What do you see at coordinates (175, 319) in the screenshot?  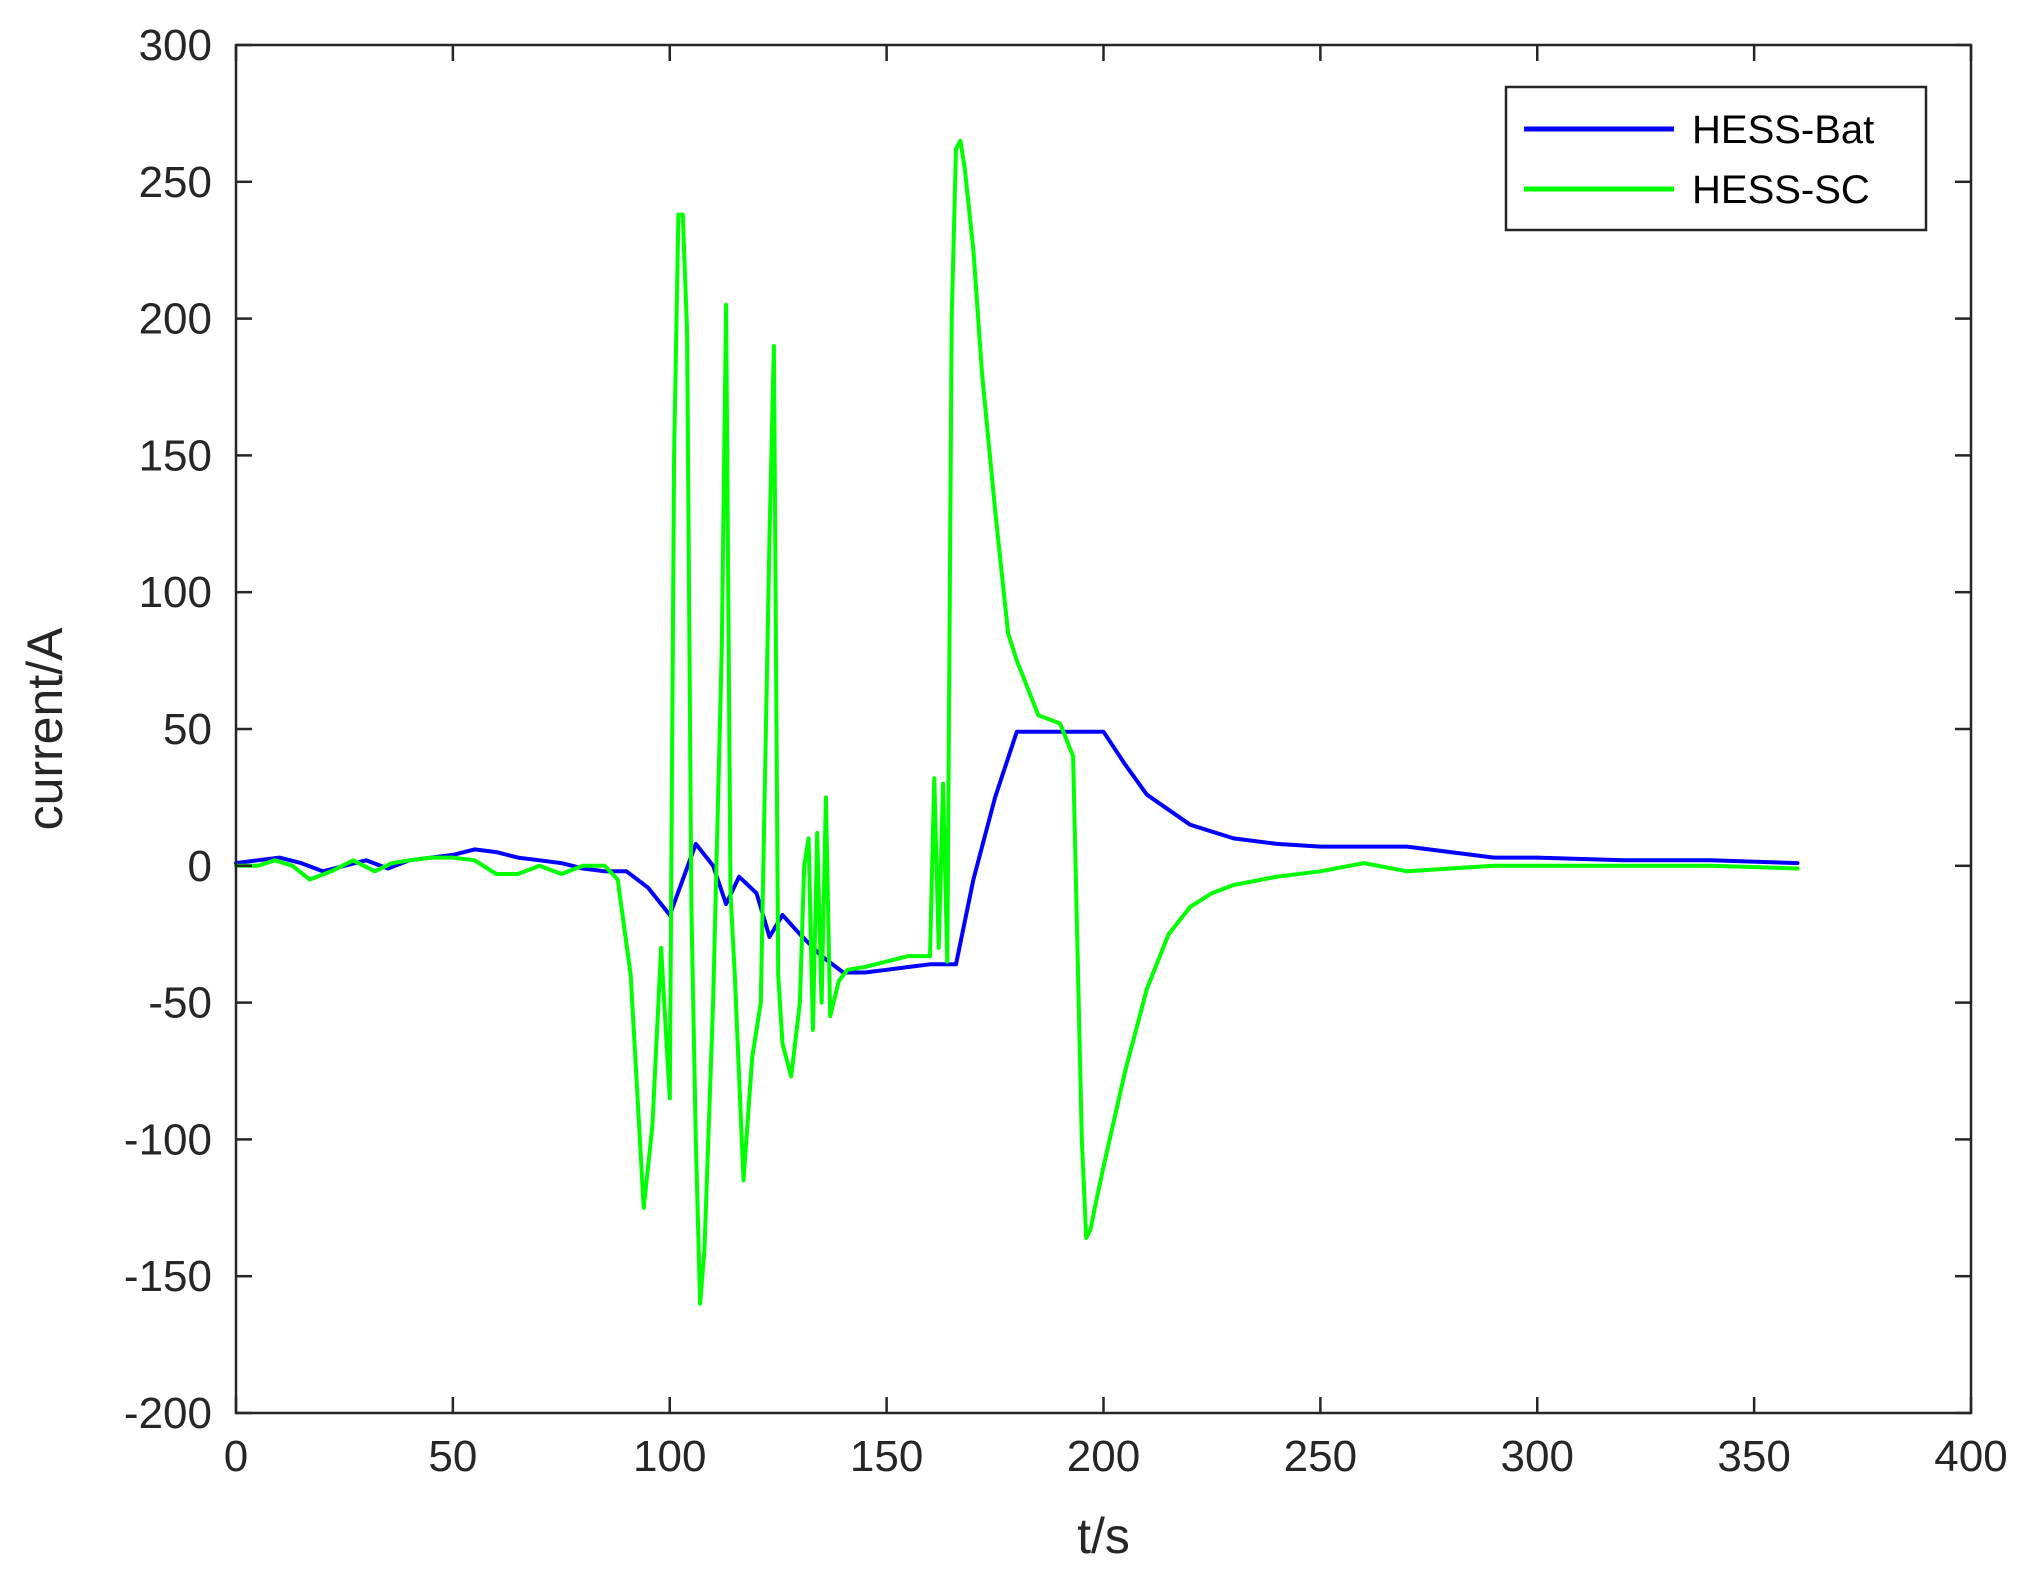 I see `y-tick-label: 200` at bounding box center [175, 319].